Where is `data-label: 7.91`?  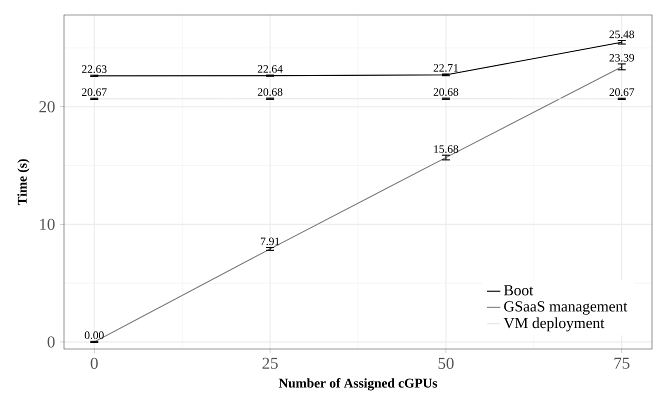 data-label: 7.91 is located at coordinates (270, 242).